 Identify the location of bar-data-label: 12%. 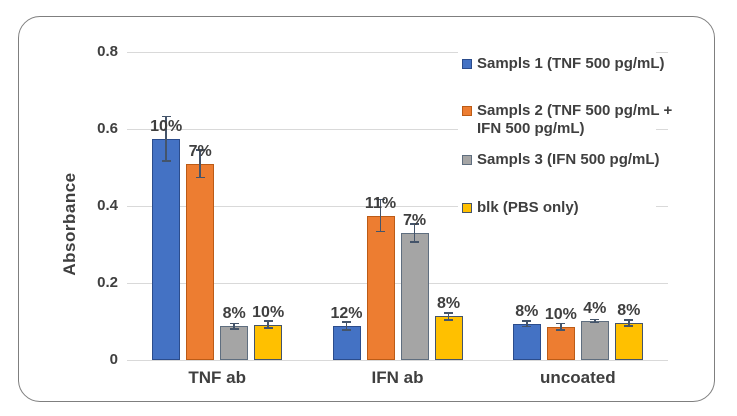
(346, 314).